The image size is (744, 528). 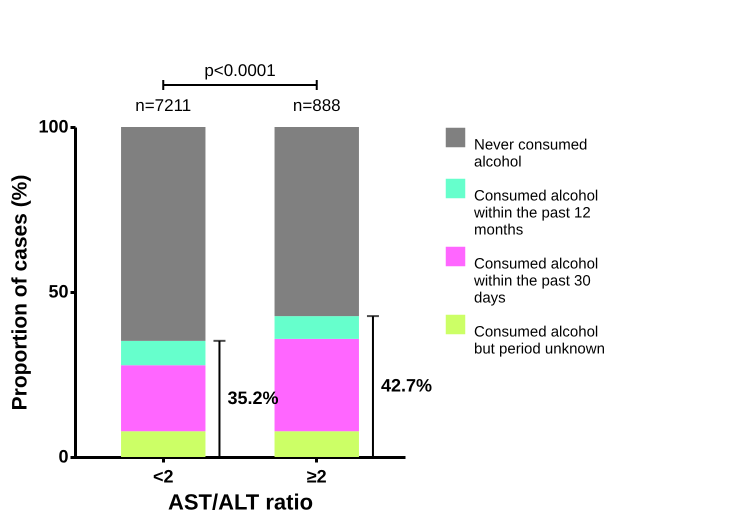 I want to click on y-tick-label: 100, so click(x=53, y=126).